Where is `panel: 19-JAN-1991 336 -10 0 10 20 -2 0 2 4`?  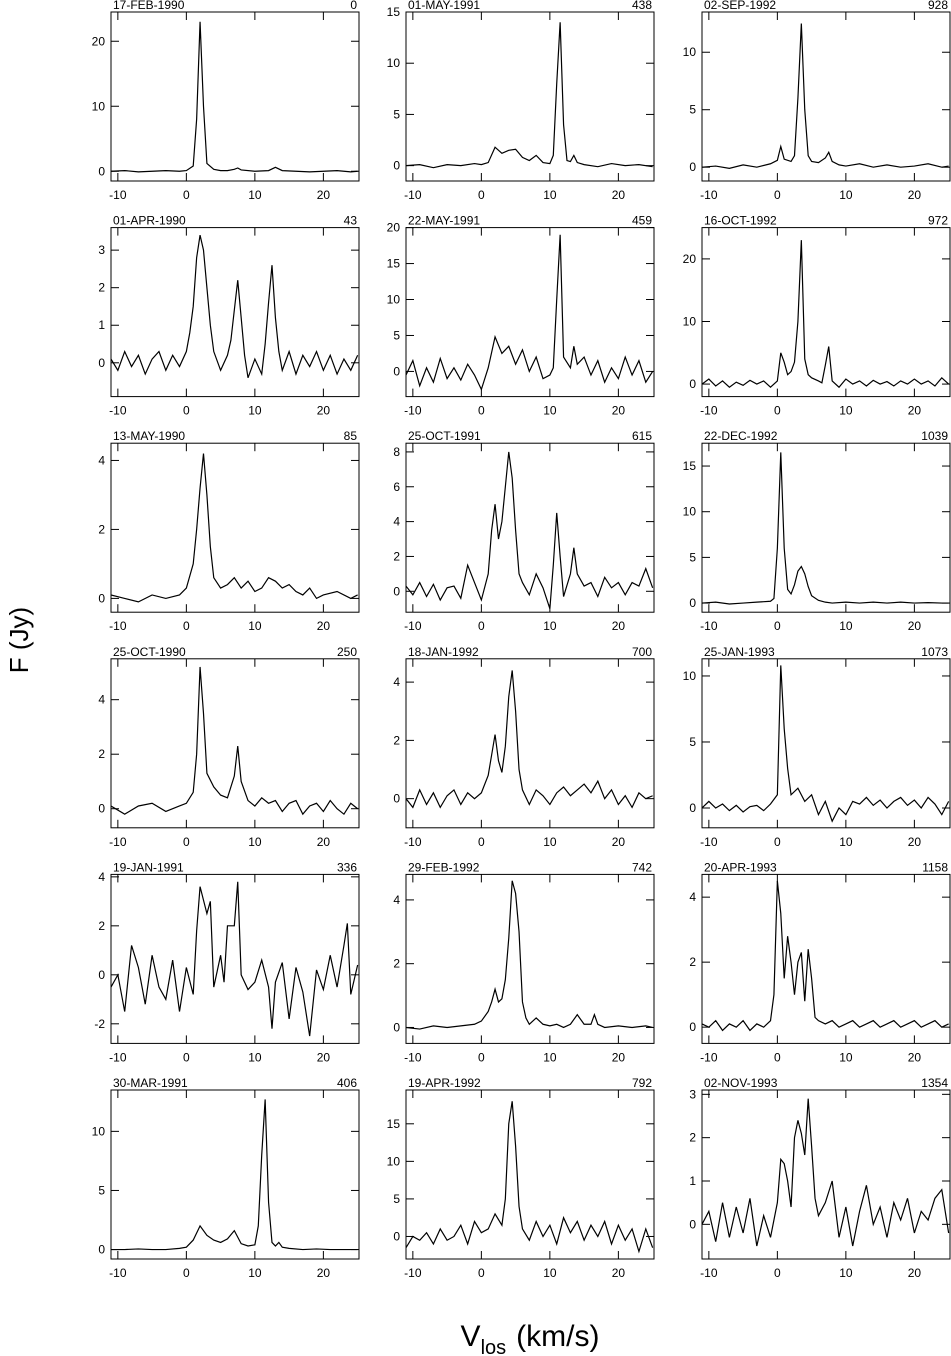
panel: 19-JAN-1991 336 -10 0 10 20 -2 0 2 4 is located at coordinates (227, 962).